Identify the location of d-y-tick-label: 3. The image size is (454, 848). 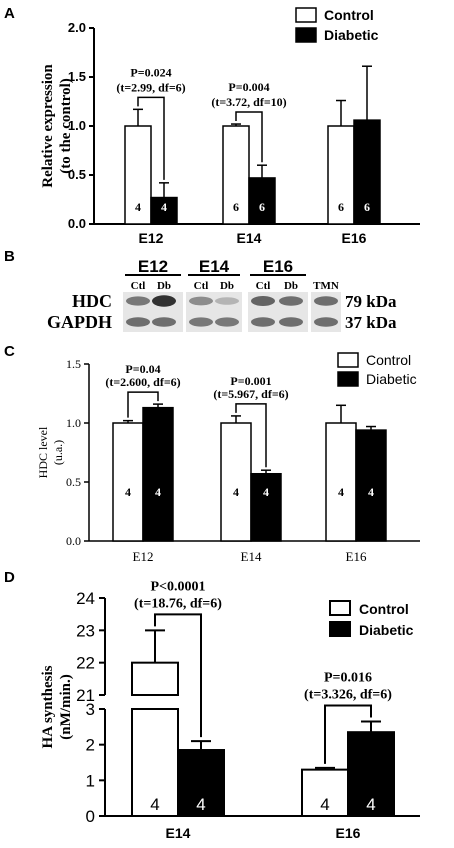
(90, 709).